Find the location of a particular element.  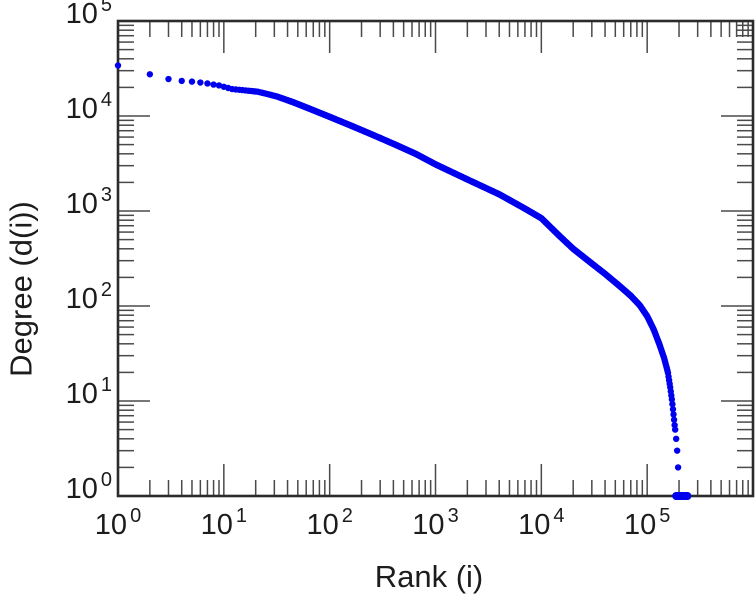

y-tick-label-10e5: 10 5 is located at coordinates (56, 14).